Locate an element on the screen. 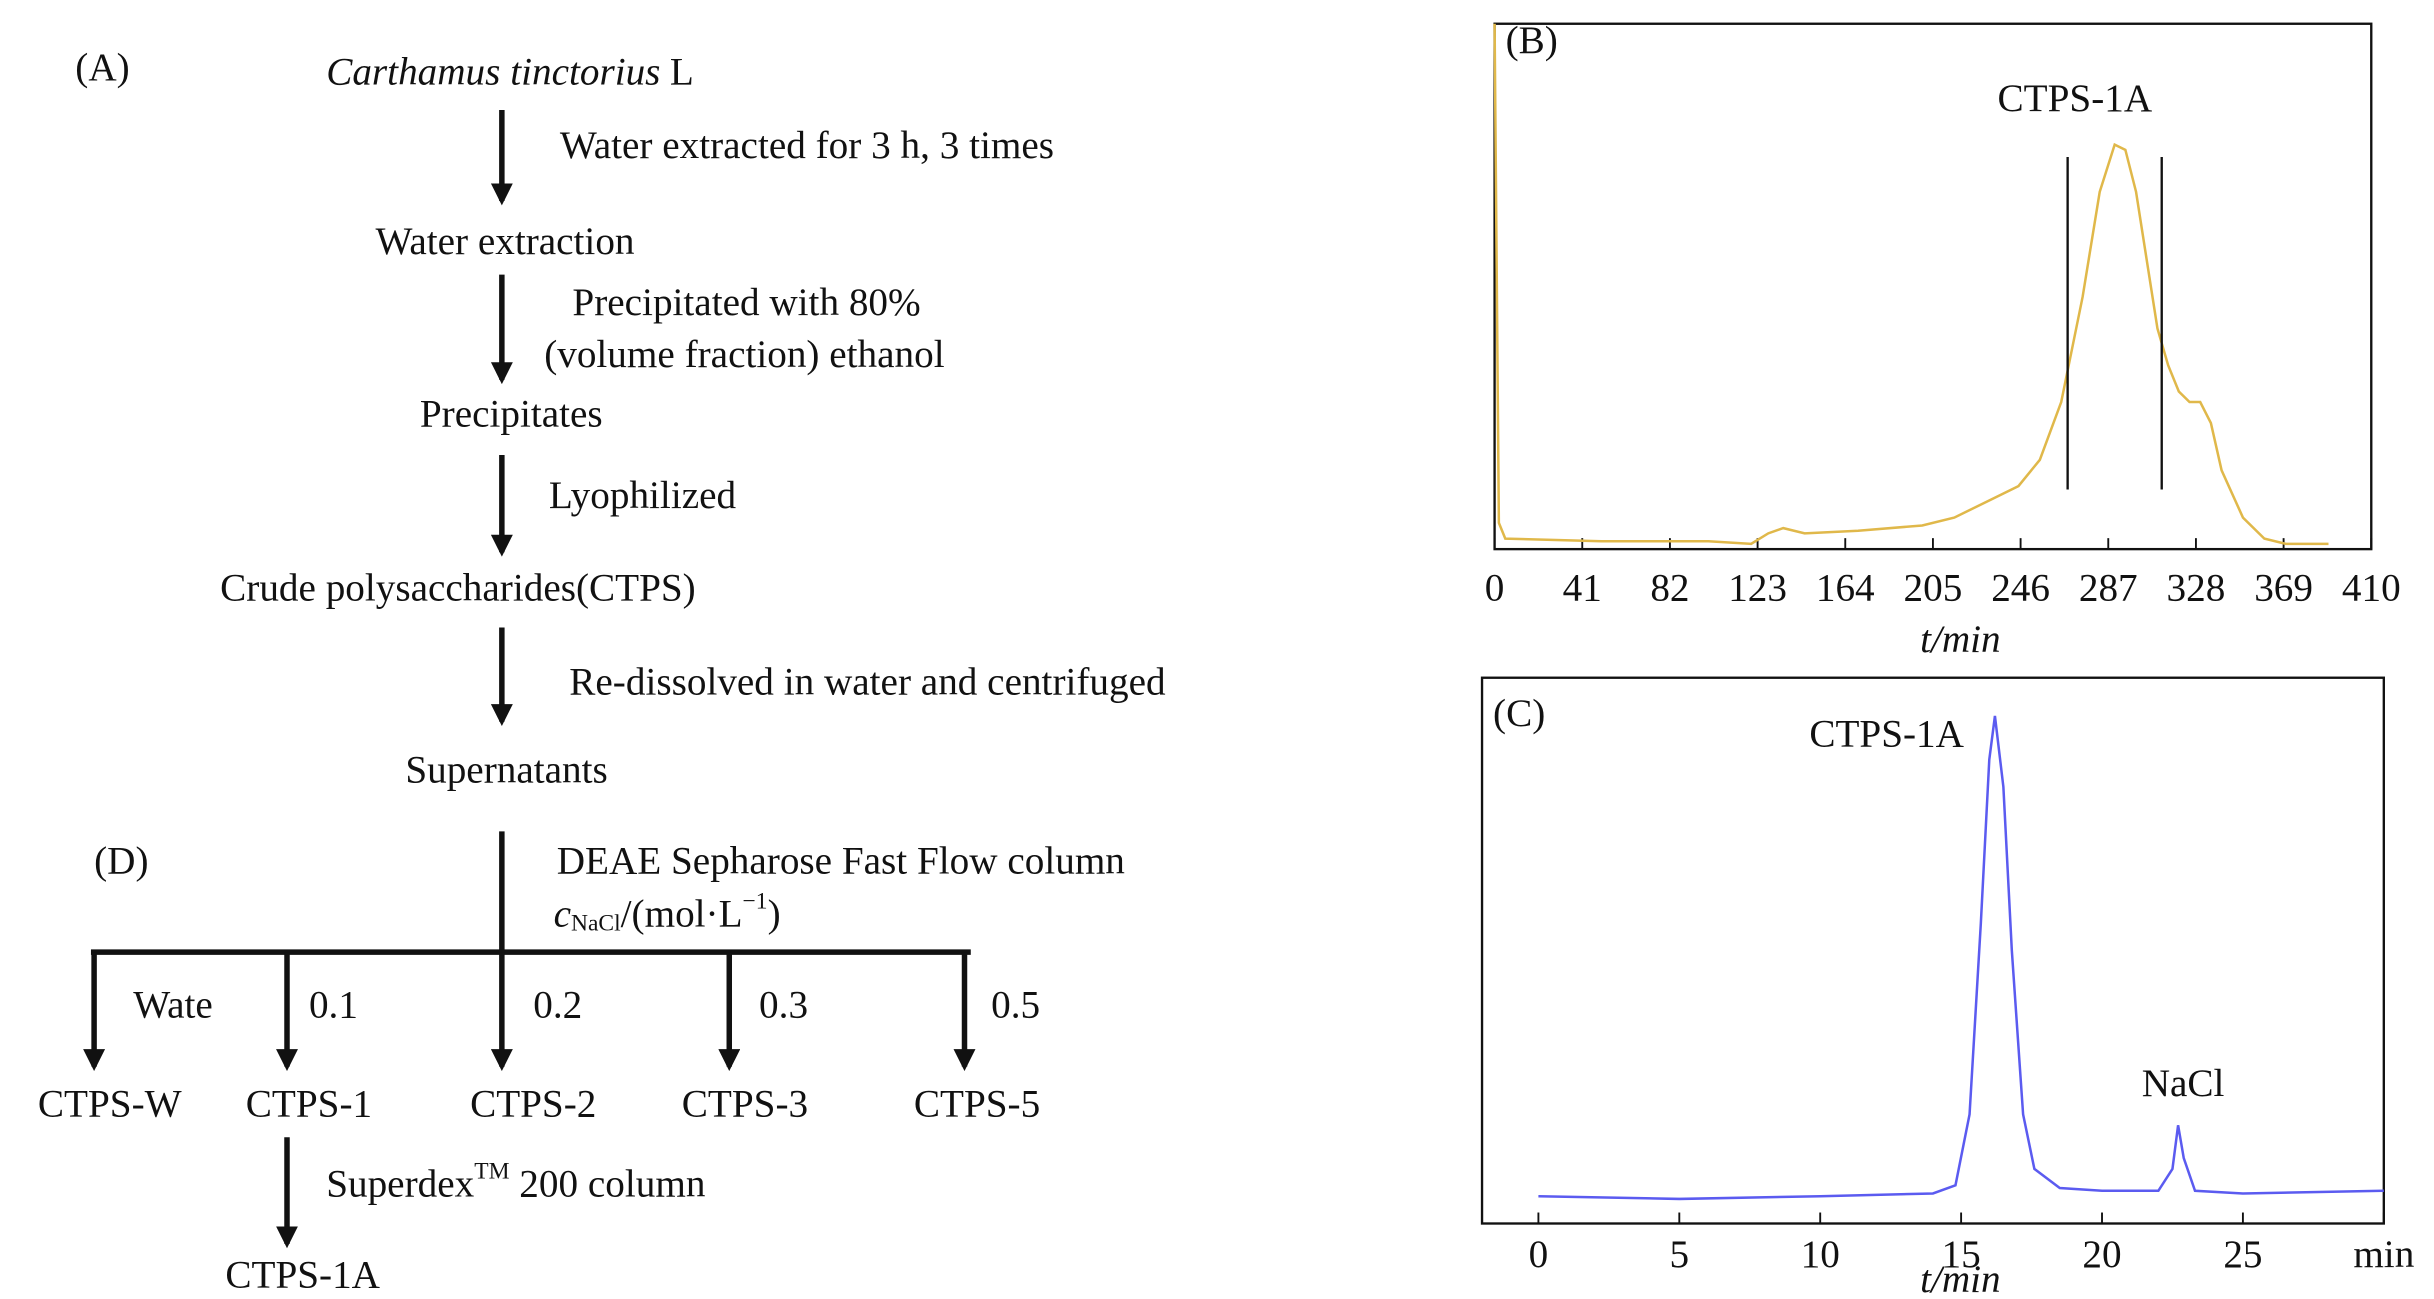  x-tick-label: 123 is located at coordinates (1757, 587).